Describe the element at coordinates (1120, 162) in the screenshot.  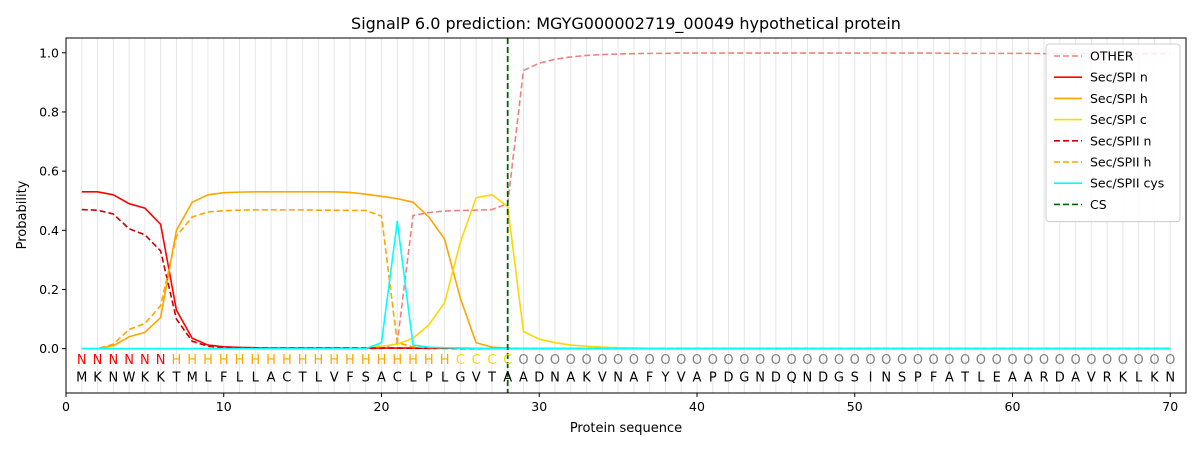
I see `legend-label: Sec/SPII h` at that location.